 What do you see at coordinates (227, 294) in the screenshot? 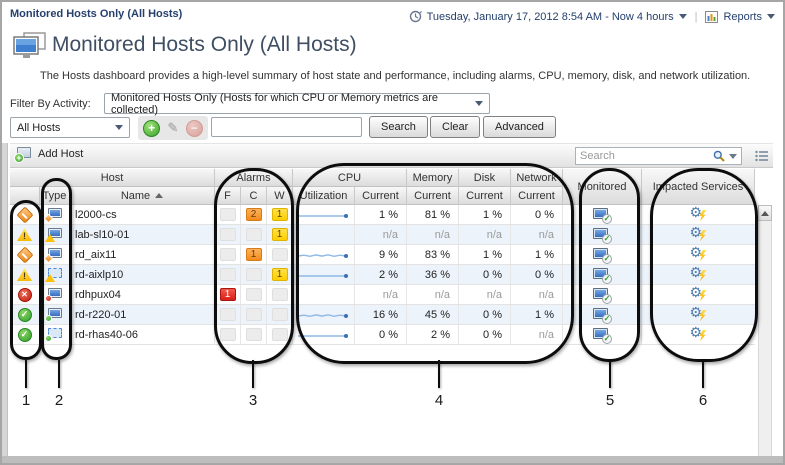
I see `alarm-count-f: 1` at bounding box center [227, 294].